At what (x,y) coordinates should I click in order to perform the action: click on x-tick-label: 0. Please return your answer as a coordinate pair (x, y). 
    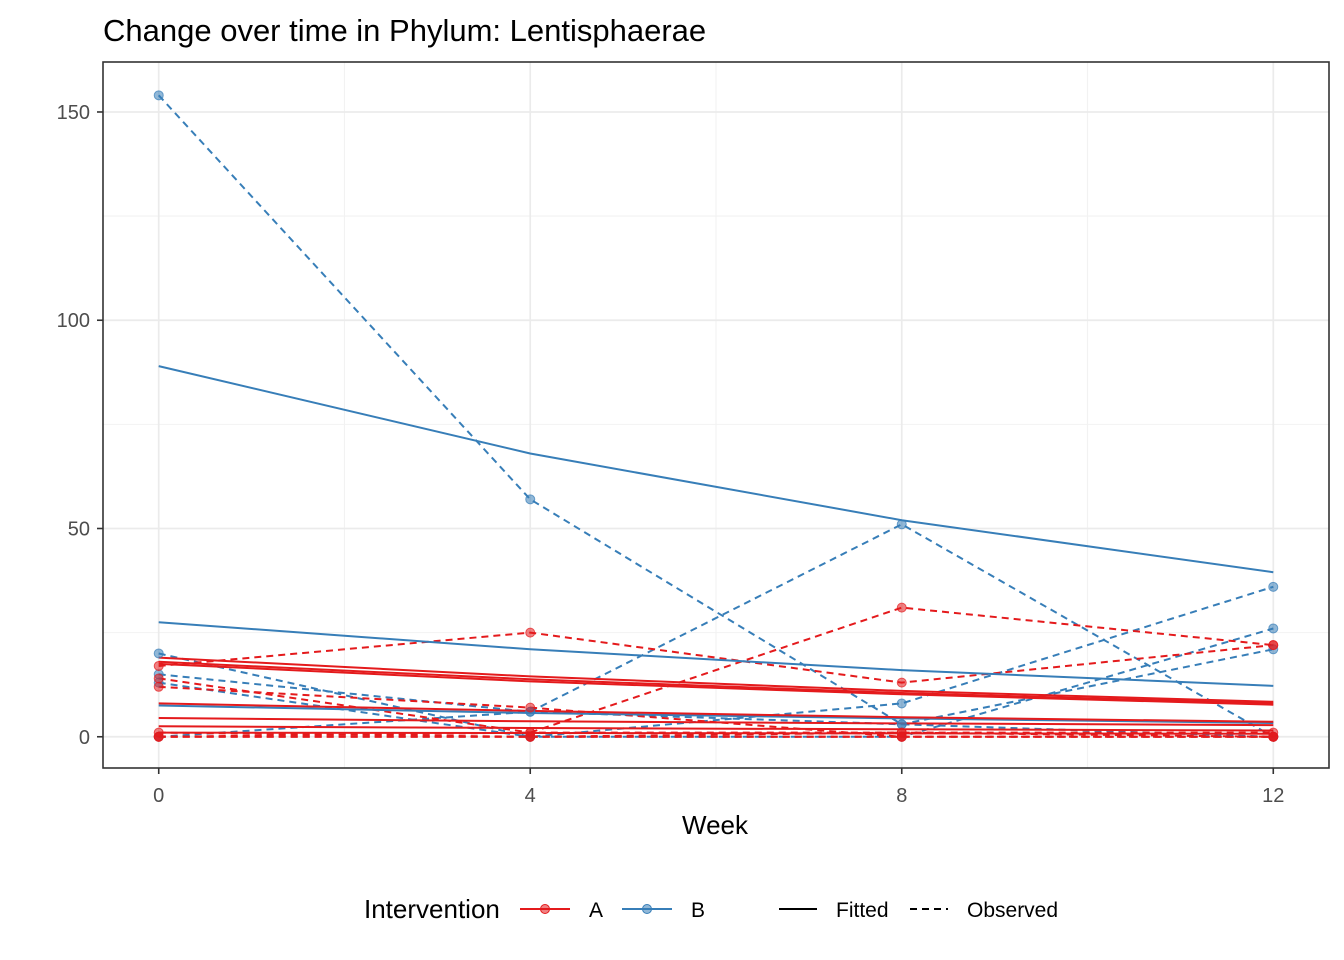
    Looking at the image, I should click on (158, 796).